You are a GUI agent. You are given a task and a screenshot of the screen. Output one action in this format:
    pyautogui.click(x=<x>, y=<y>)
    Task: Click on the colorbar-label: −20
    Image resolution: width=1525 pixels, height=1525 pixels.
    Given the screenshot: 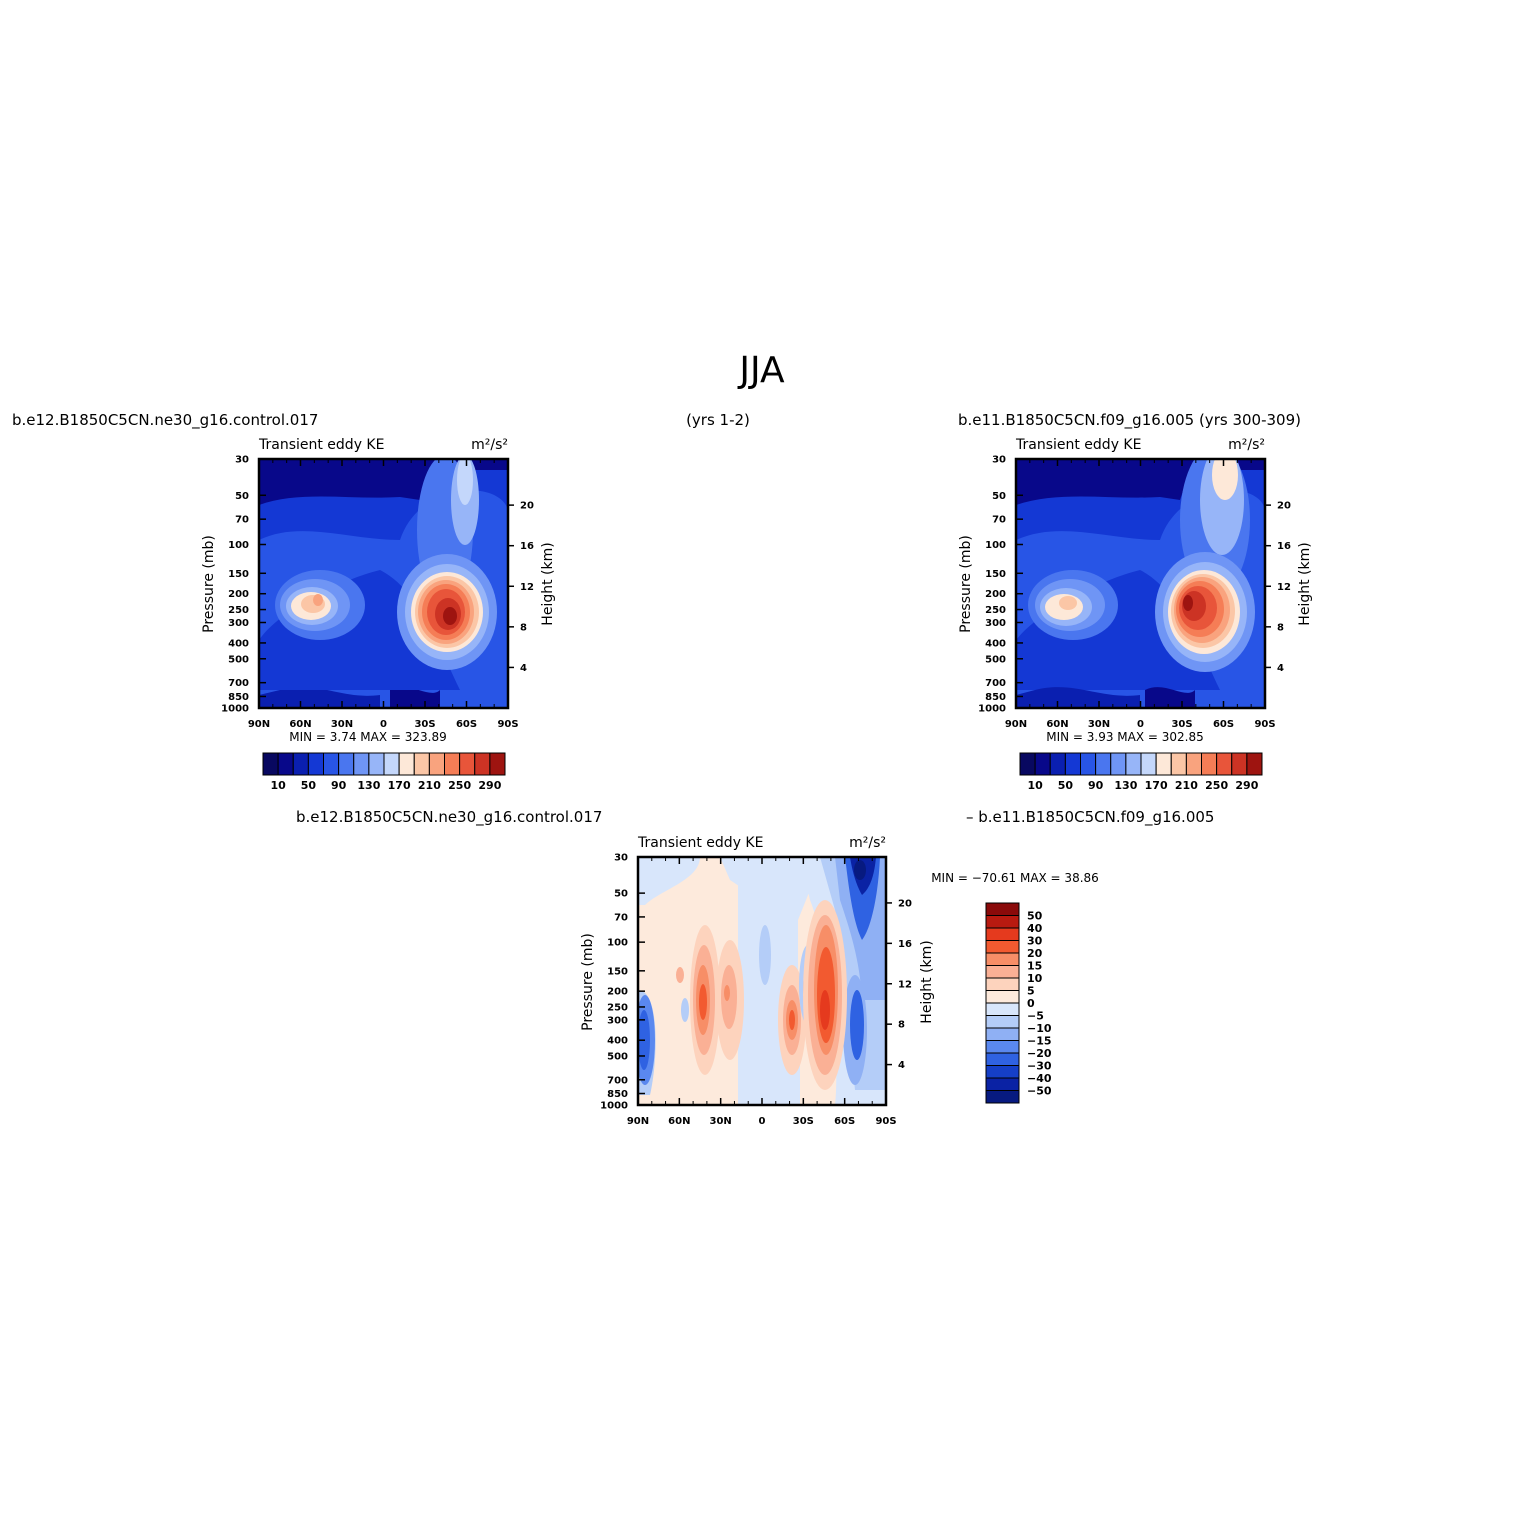 What is the action you would take?
    pyautogui.click(x=1039, y=1053)
    